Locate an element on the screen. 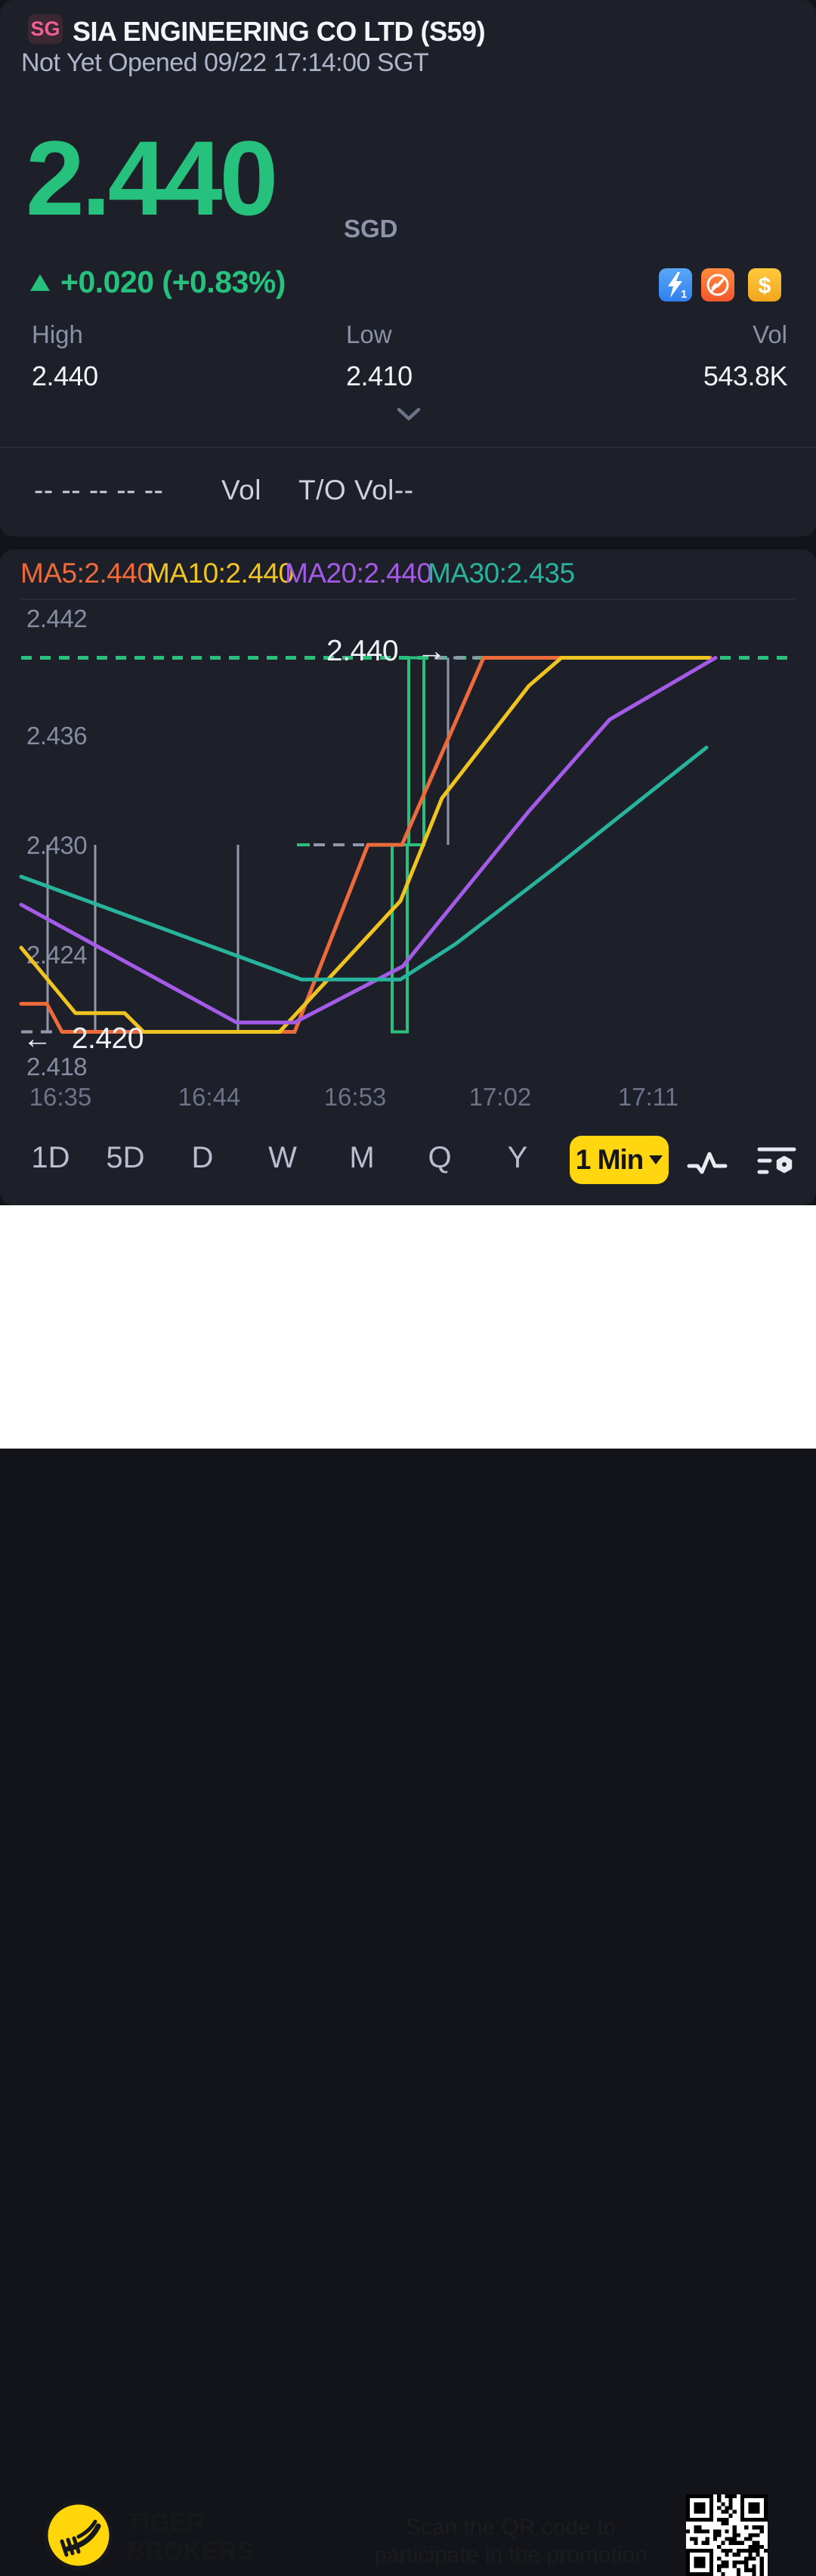 The height and width of the screenshot is (2576, 816). brand-name-line1: TIGER is located at coordinates (166, 2522).